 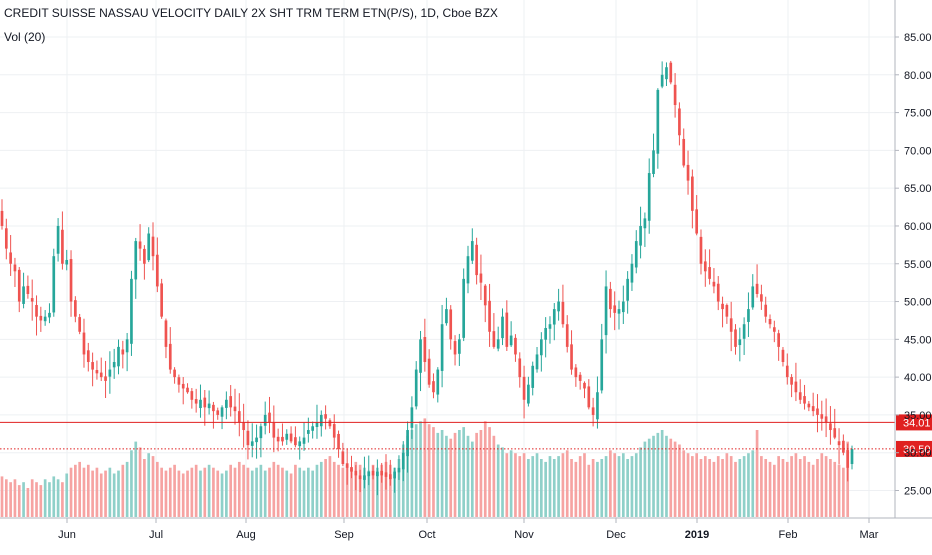 What do you see at coordinates (918, 151) in the screenshot?
I see `y-tick-label: 70.00` at bounding box center [918, 151].